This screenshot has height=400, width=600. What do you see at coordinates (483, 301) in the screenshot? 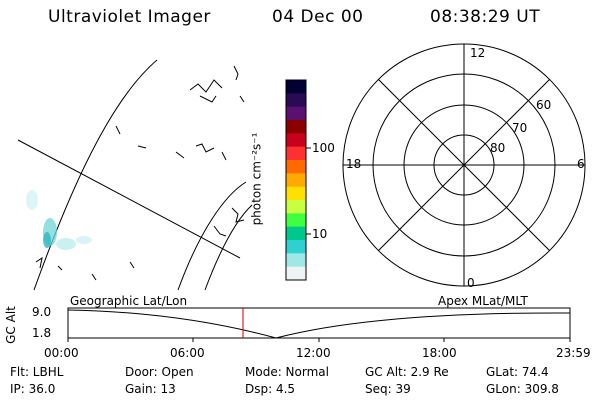
I see `apex-label: Apex MLat/MLT` at bounding box center [483, 301].